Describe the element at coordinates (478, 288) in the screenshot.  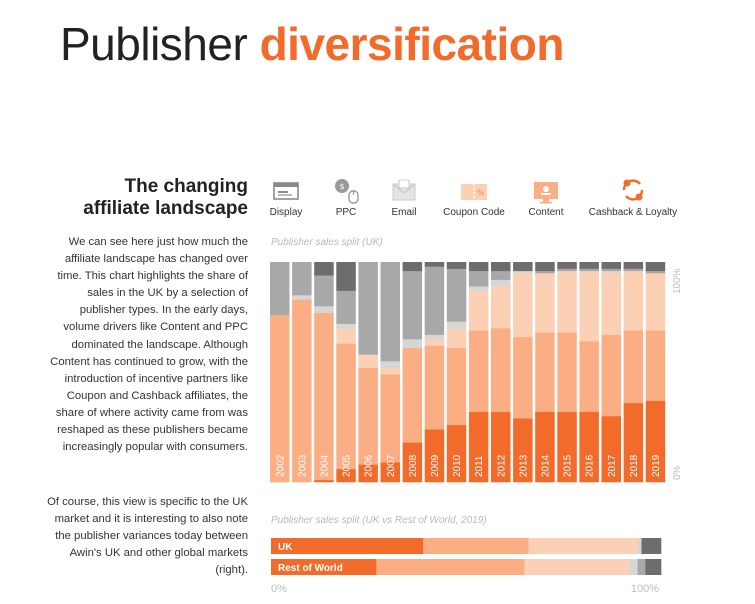
I see `bar-segment-2011-email` at that location.